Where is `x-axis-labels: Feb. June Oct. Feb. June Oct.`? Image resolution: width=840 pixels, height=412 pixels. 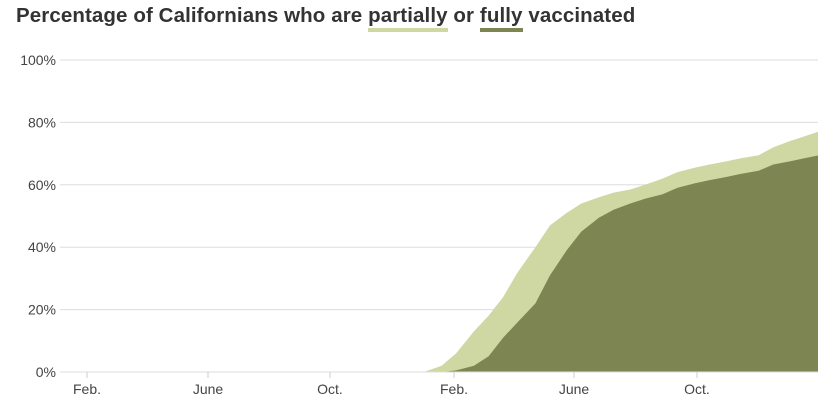 x-axis-labels: Feb. June Oct. Feb. June Oct. is located at coordinates (391, 384).